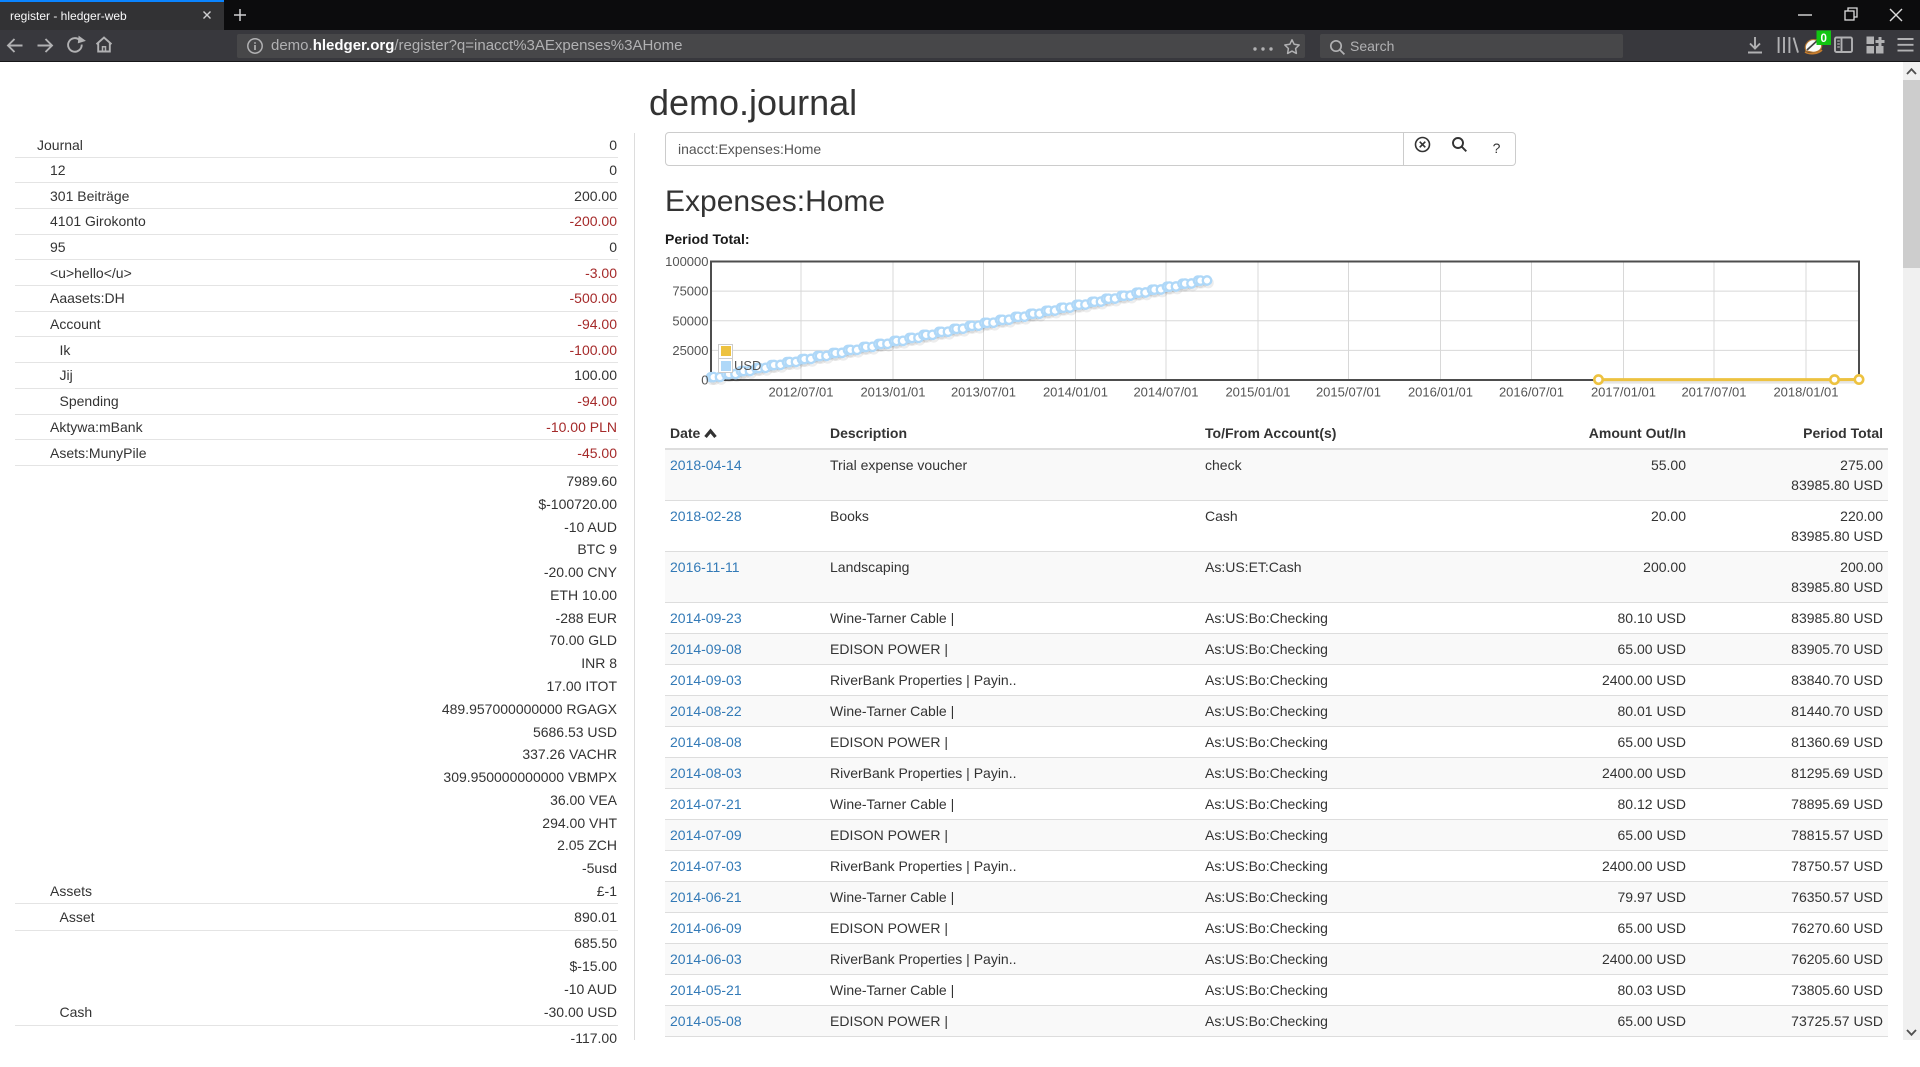  I want to click on svg-text: 75000, so click(690, 291).